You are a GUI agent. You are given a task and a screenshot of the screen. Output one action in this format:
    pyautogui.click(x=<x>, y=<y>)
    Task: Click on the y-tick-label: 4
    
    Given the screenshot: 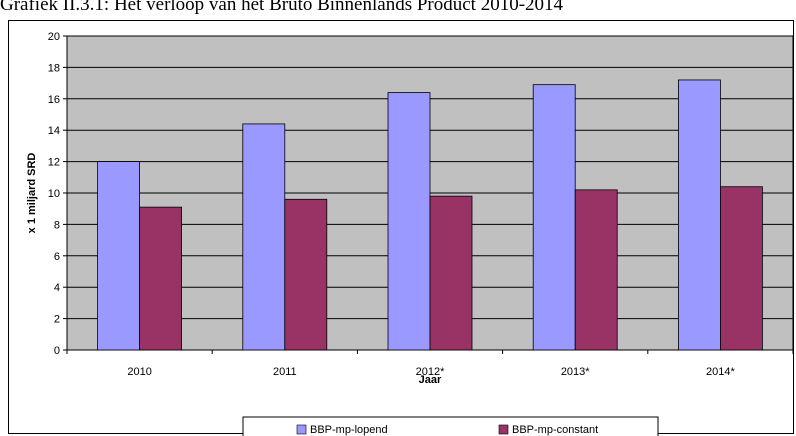 What is the action you would take?
    pyautogui.click(x=57, y=288)
    